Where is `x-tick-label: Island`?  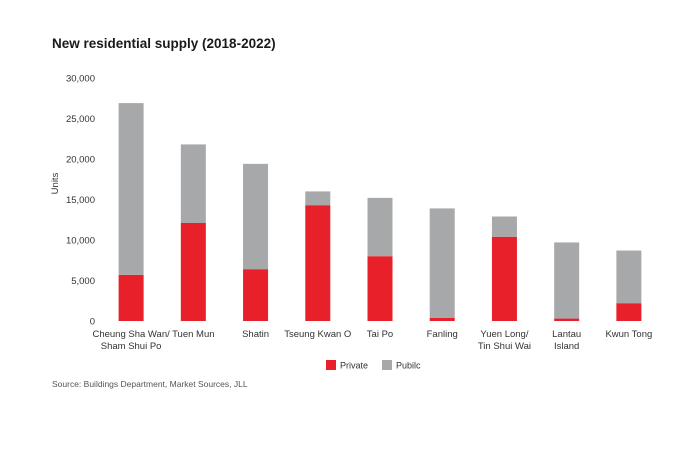 x-tick-label: Island is located at coordinates (566, 346).